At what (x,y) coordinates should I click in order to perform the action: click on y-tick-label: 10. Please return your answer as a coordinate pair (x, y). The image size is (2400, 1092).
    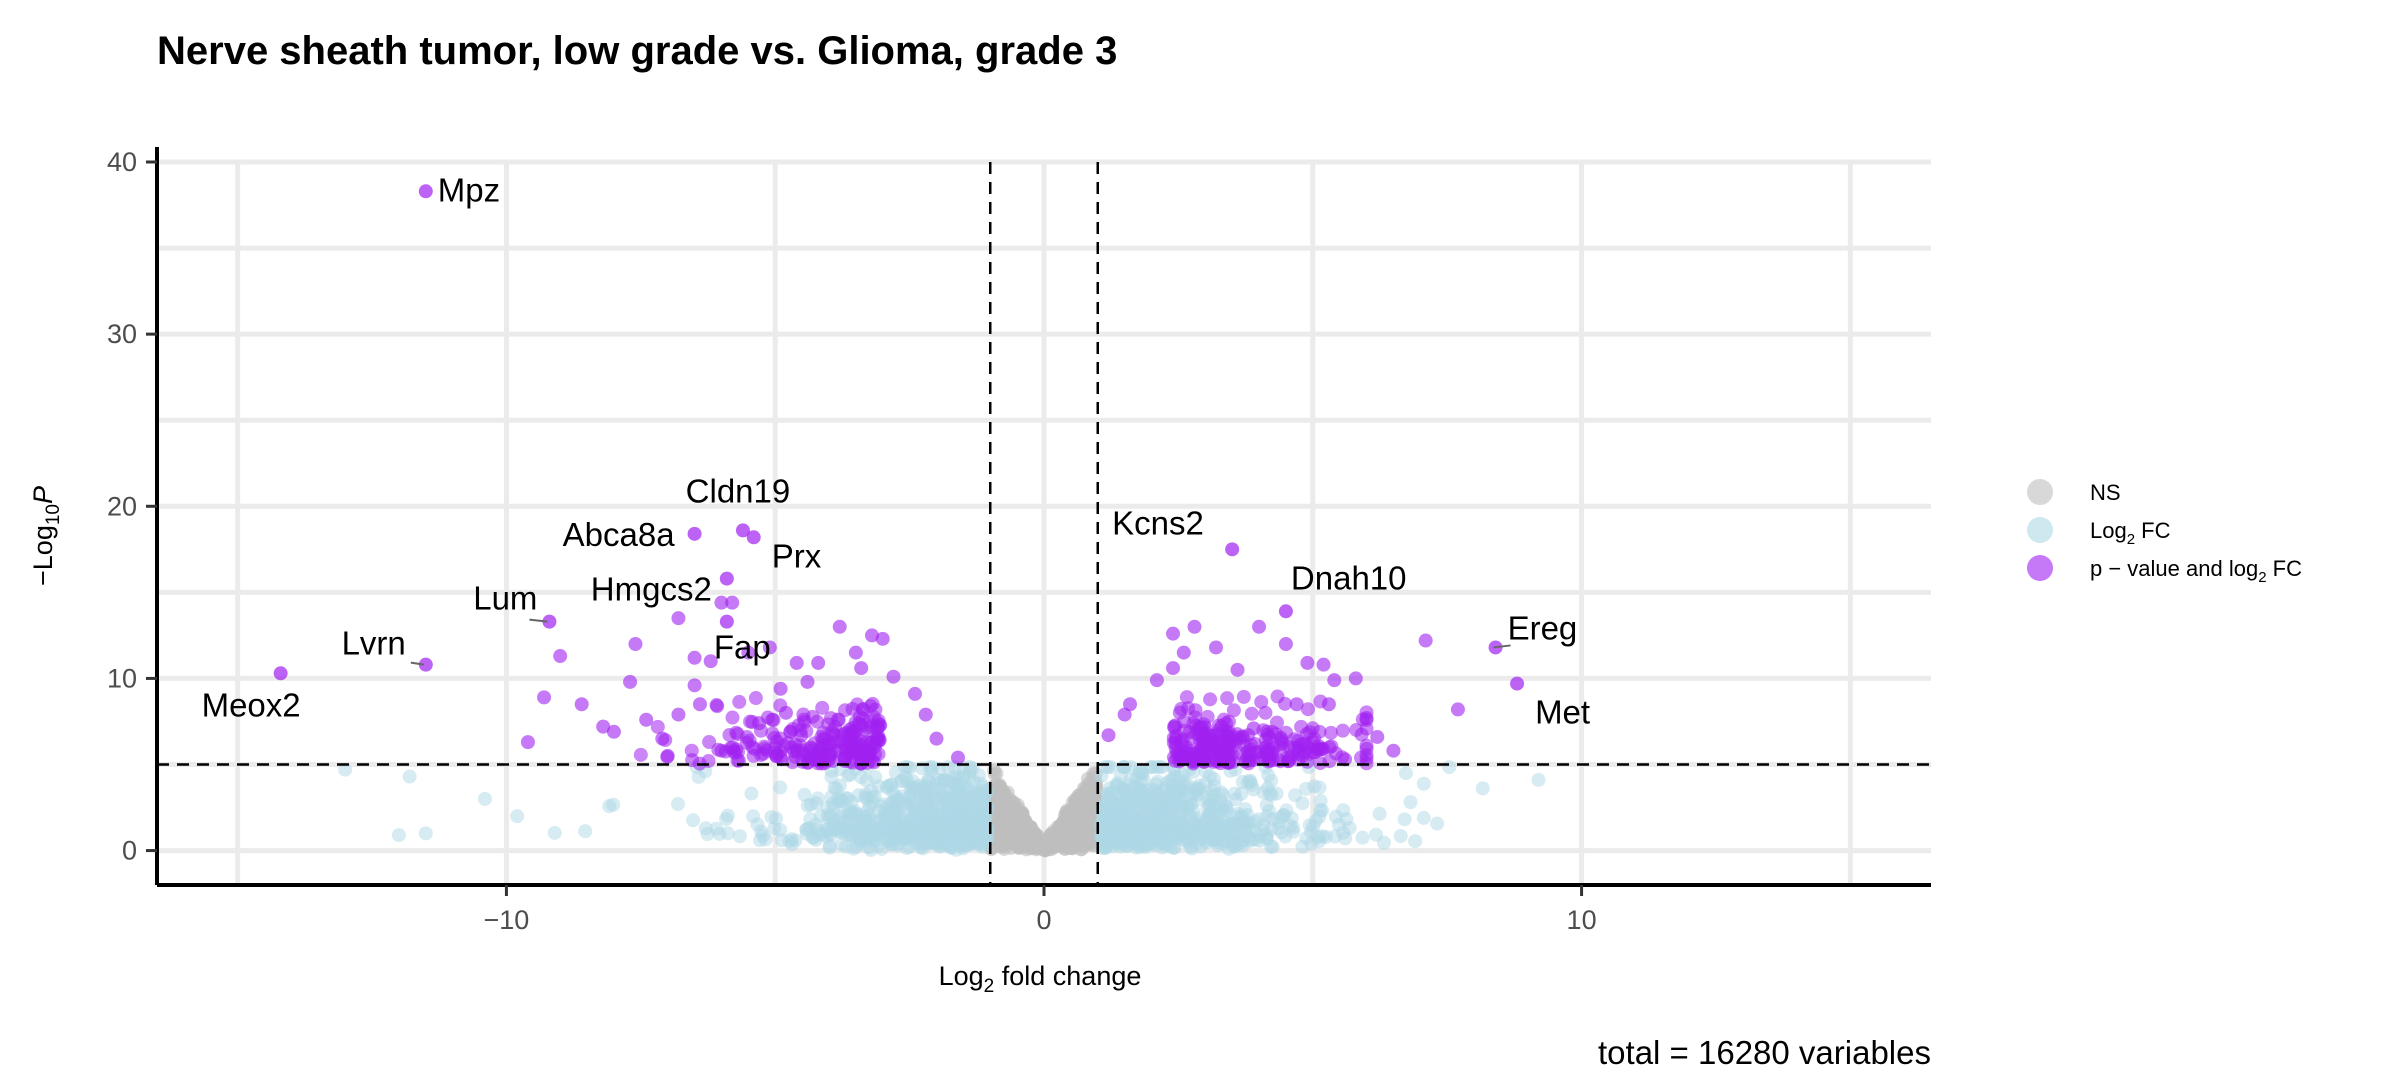
    Looking at the image, I should click on (122, 678).